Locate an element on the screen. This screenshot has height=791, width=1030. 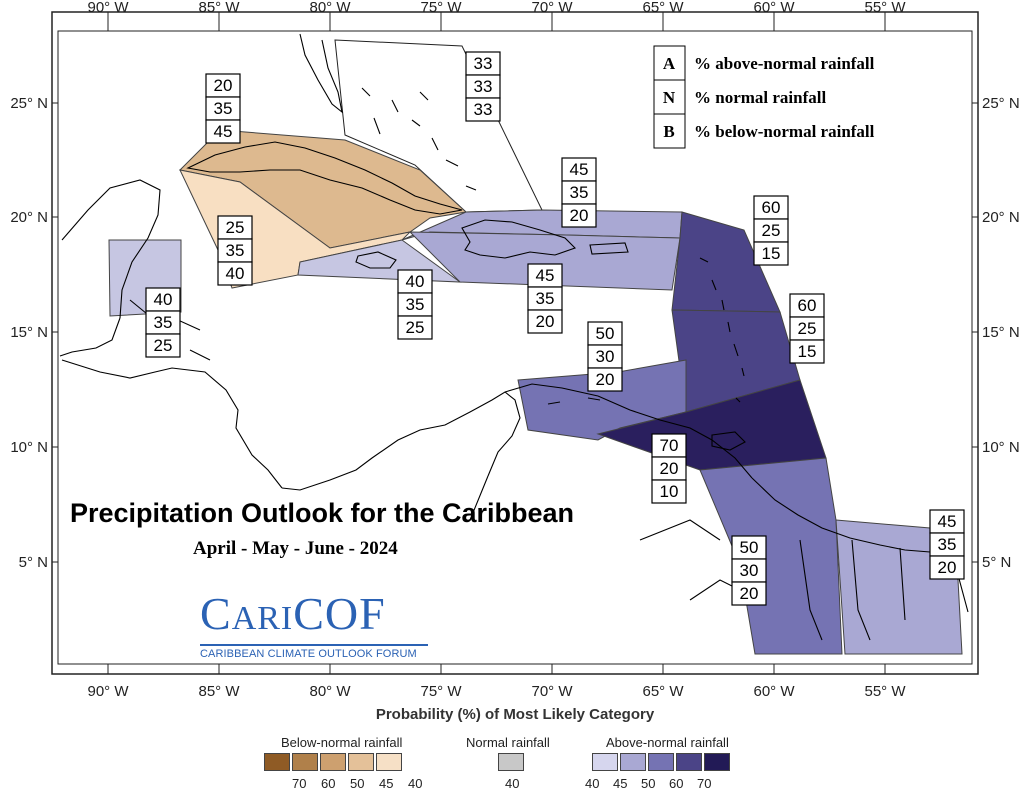
coastline-cuba is located at coordinates (324, 178).